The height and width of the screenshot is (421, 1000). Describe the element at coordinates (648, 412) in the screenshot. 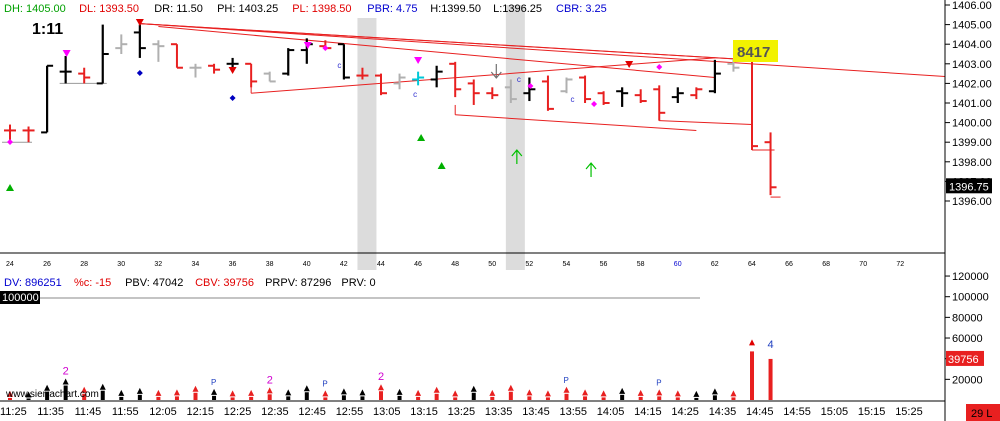

I see `time-tick-label: 14:15` at that location.